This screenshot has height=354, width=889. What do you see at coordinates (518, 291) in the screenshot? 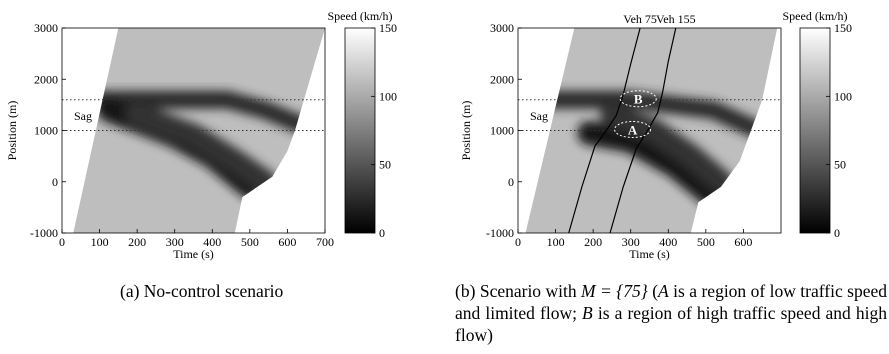
I see `caption-b-prefix: (b) Scenario with` at bounding box center [518, 291].